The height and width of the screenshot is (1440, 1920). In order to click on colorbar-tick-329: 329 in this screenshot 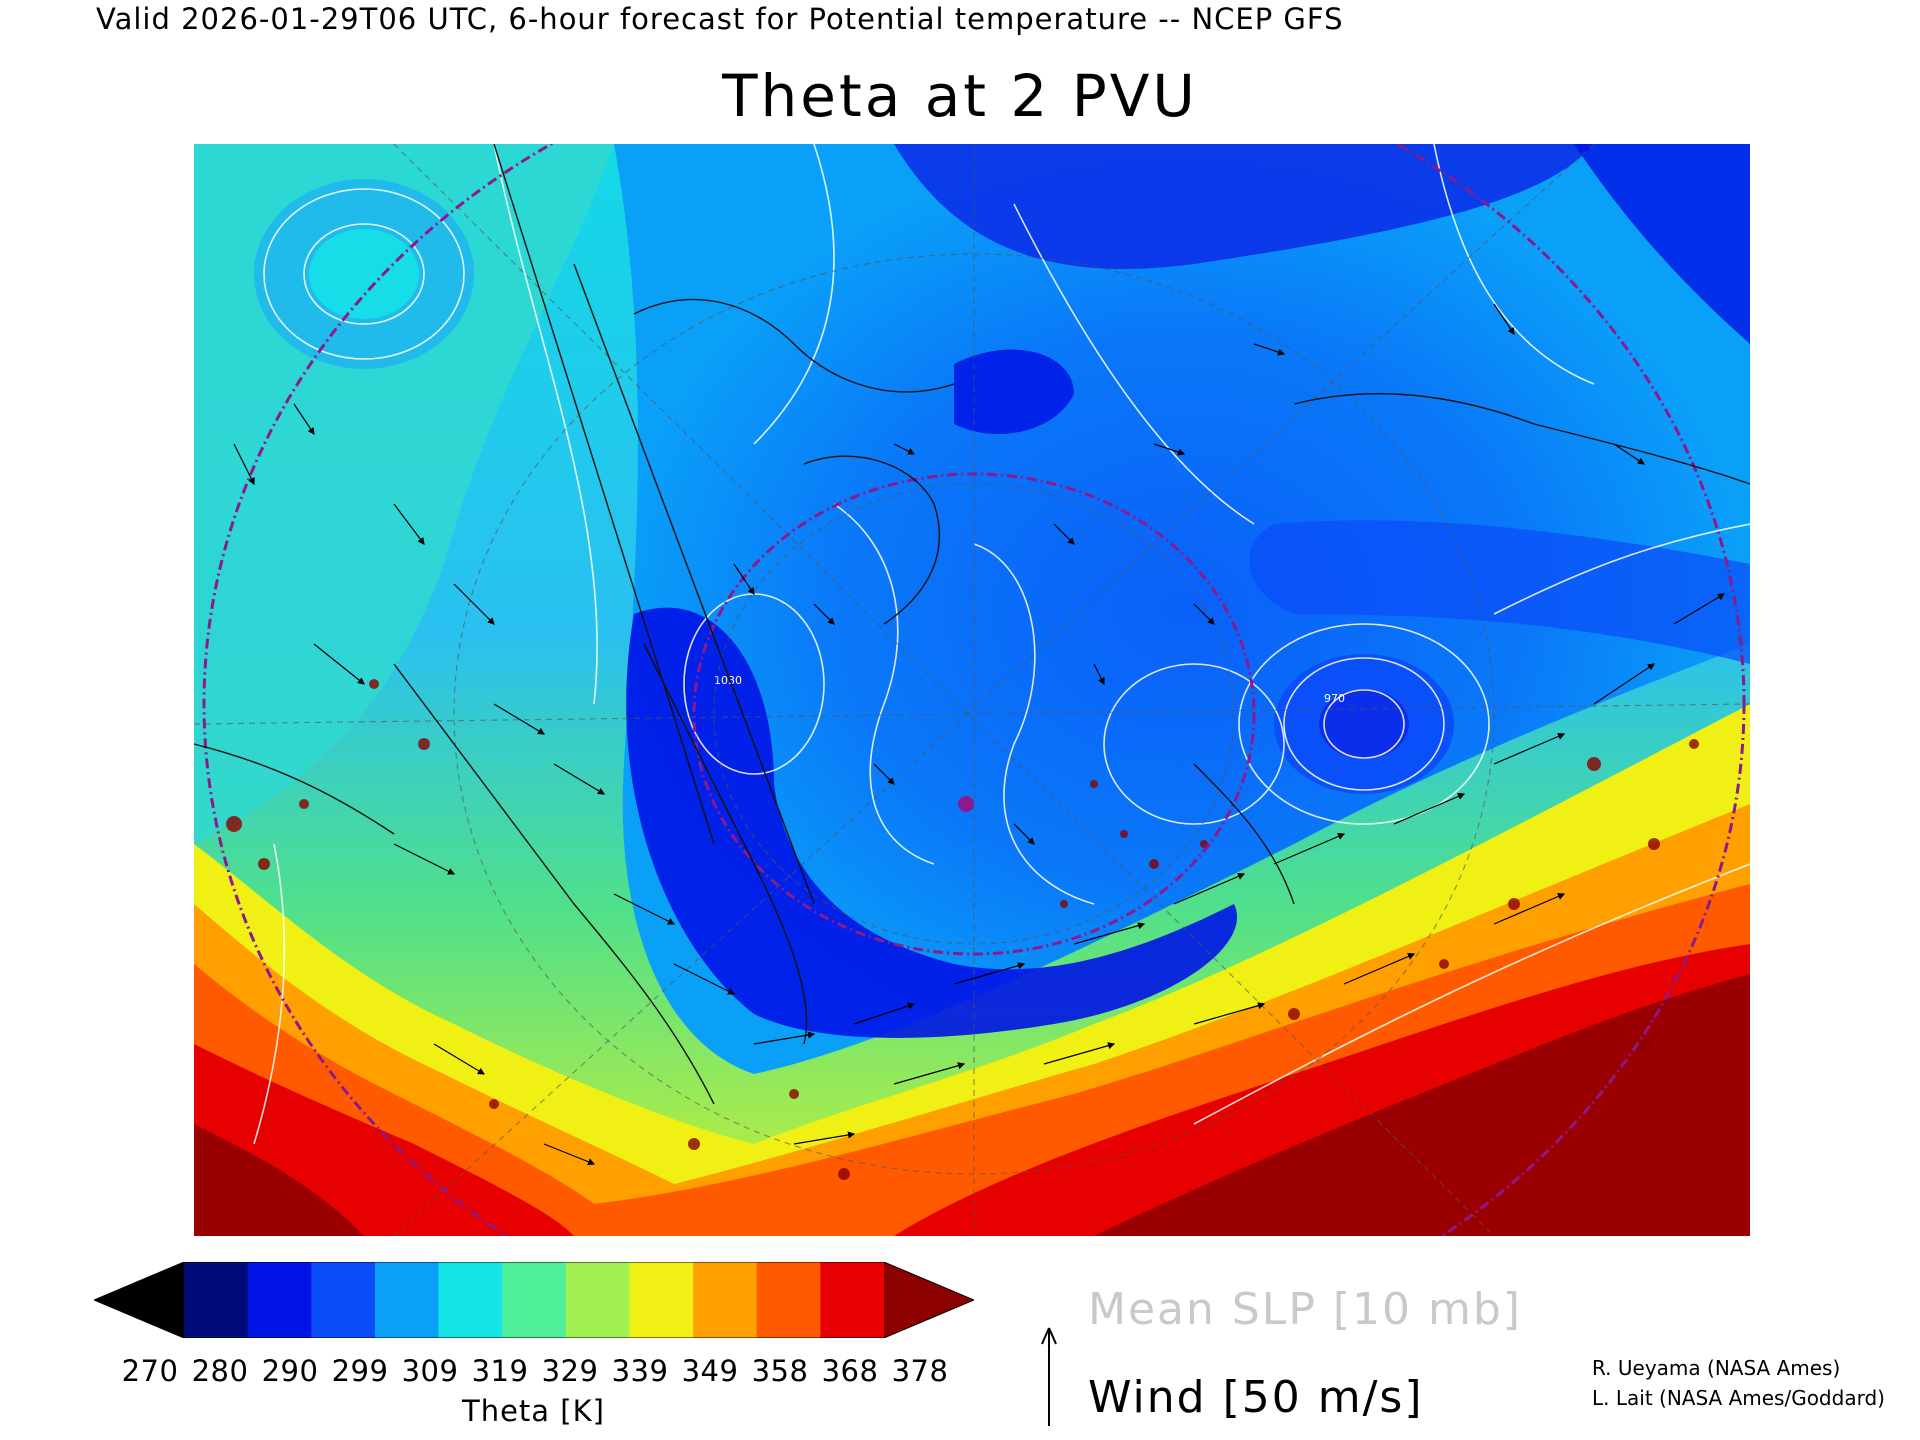, I will do `click(570, 1371)`.